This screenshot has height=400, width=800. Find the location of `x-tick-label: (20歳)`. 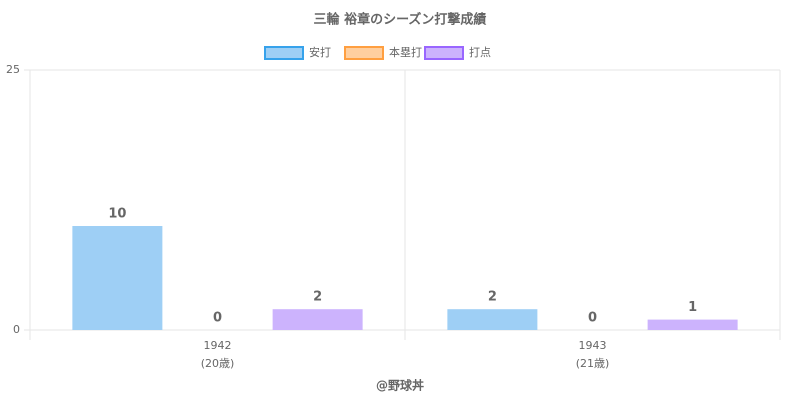

x-tick-label: (20歳) is located at coordinates (218, 363).